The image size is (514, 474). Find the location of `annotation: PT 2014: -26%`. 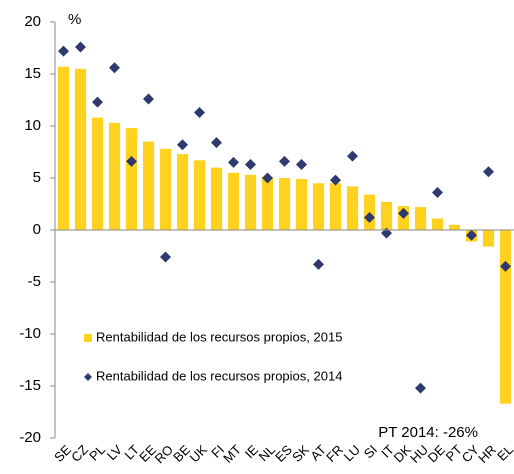

annotation: PT 2014: -26% is located at coordinates (428, 432).